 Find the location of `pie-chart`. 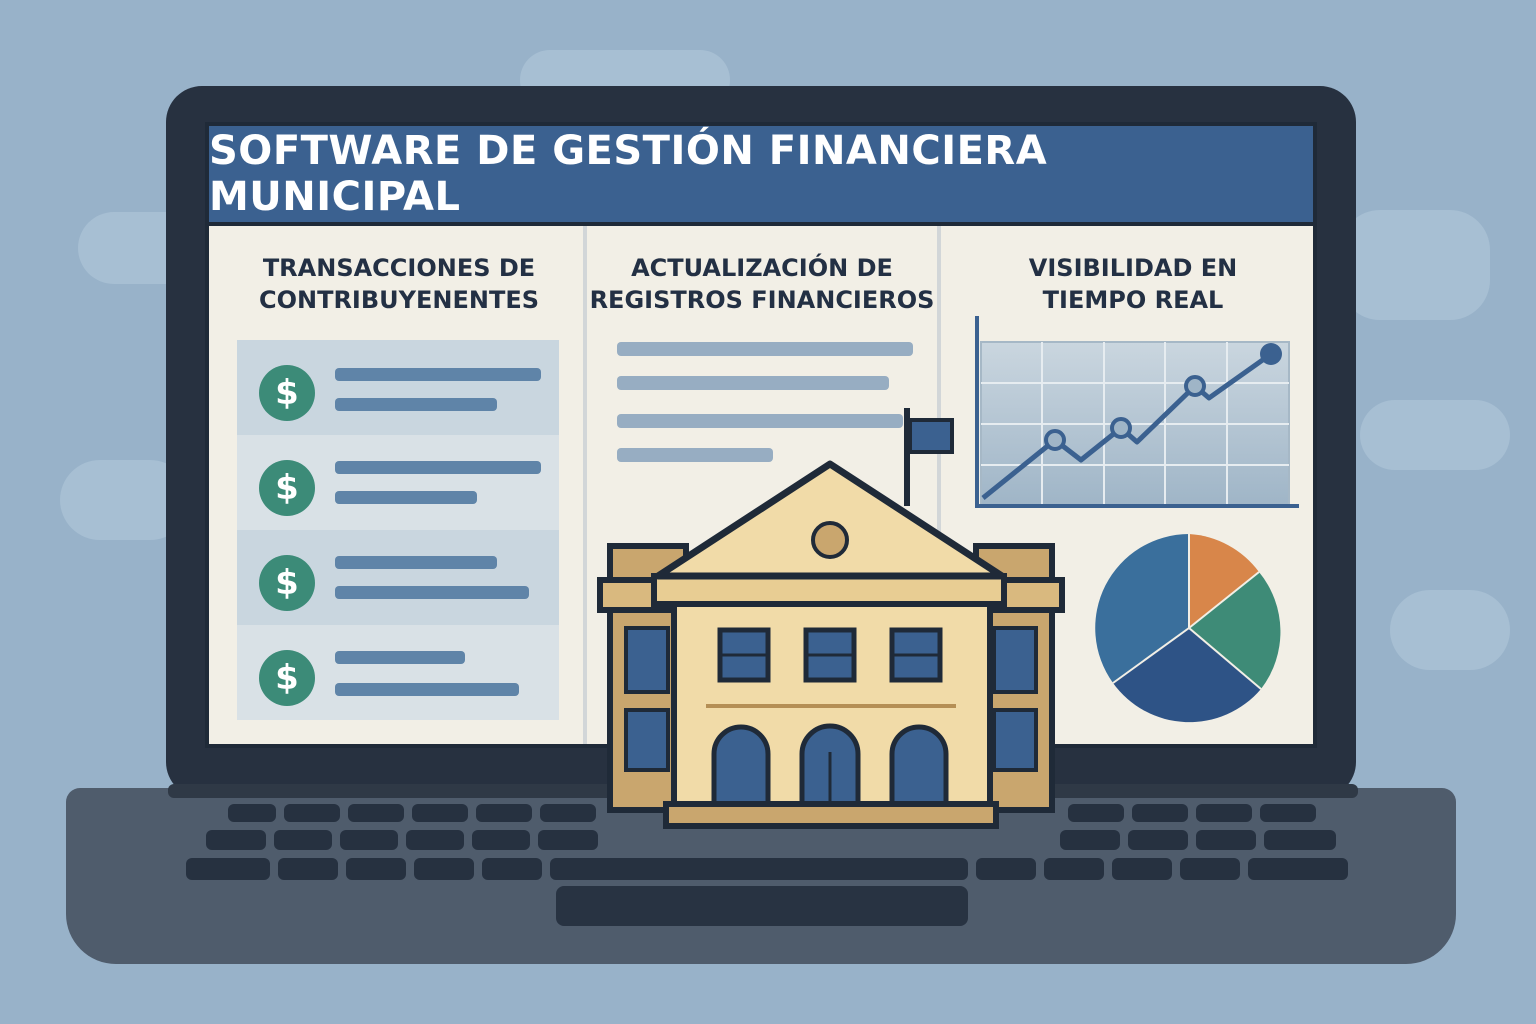

pie-chart is located at coordinates (1188, 628).